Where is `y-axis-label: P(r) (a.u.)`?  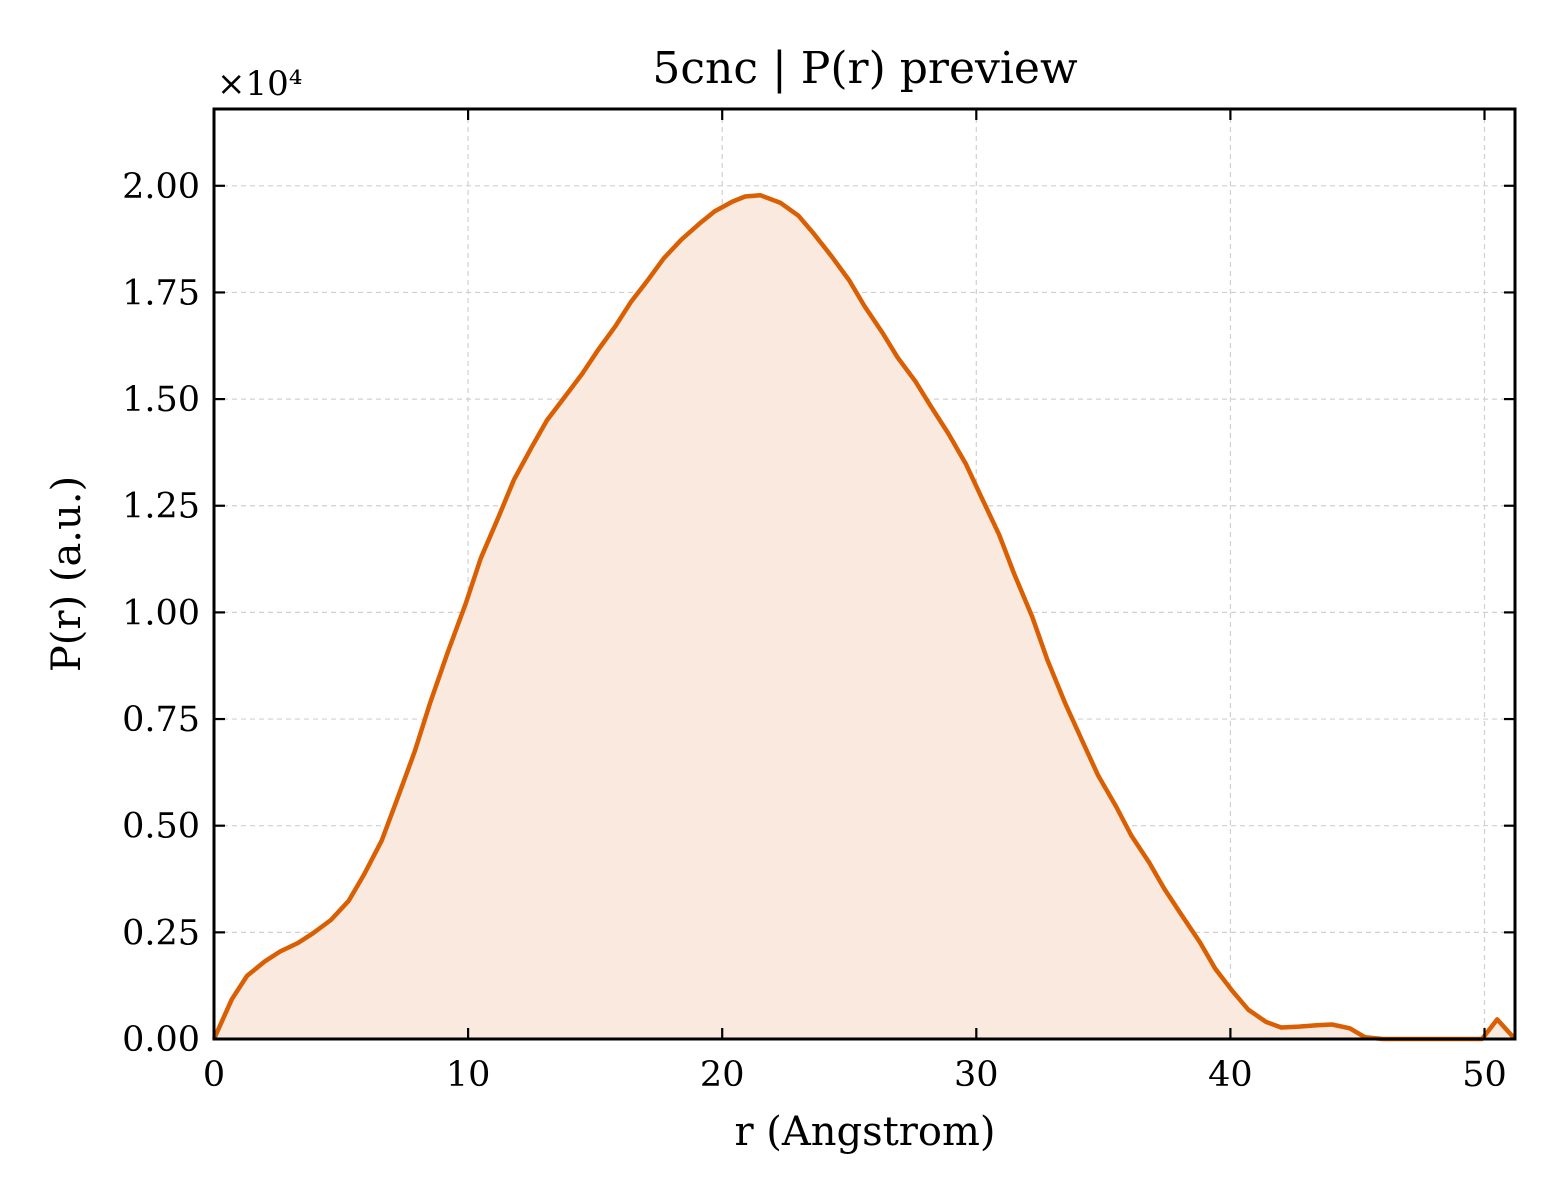
y-axis-label: P(r) (a.u.) is located at coordinates (67, 574).